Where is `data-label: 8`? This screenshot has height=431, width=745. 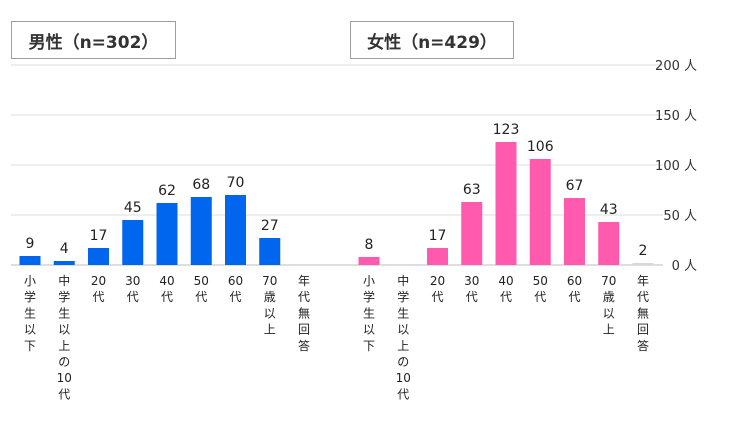
data-label: 8 is located at coordinates (369, 245).